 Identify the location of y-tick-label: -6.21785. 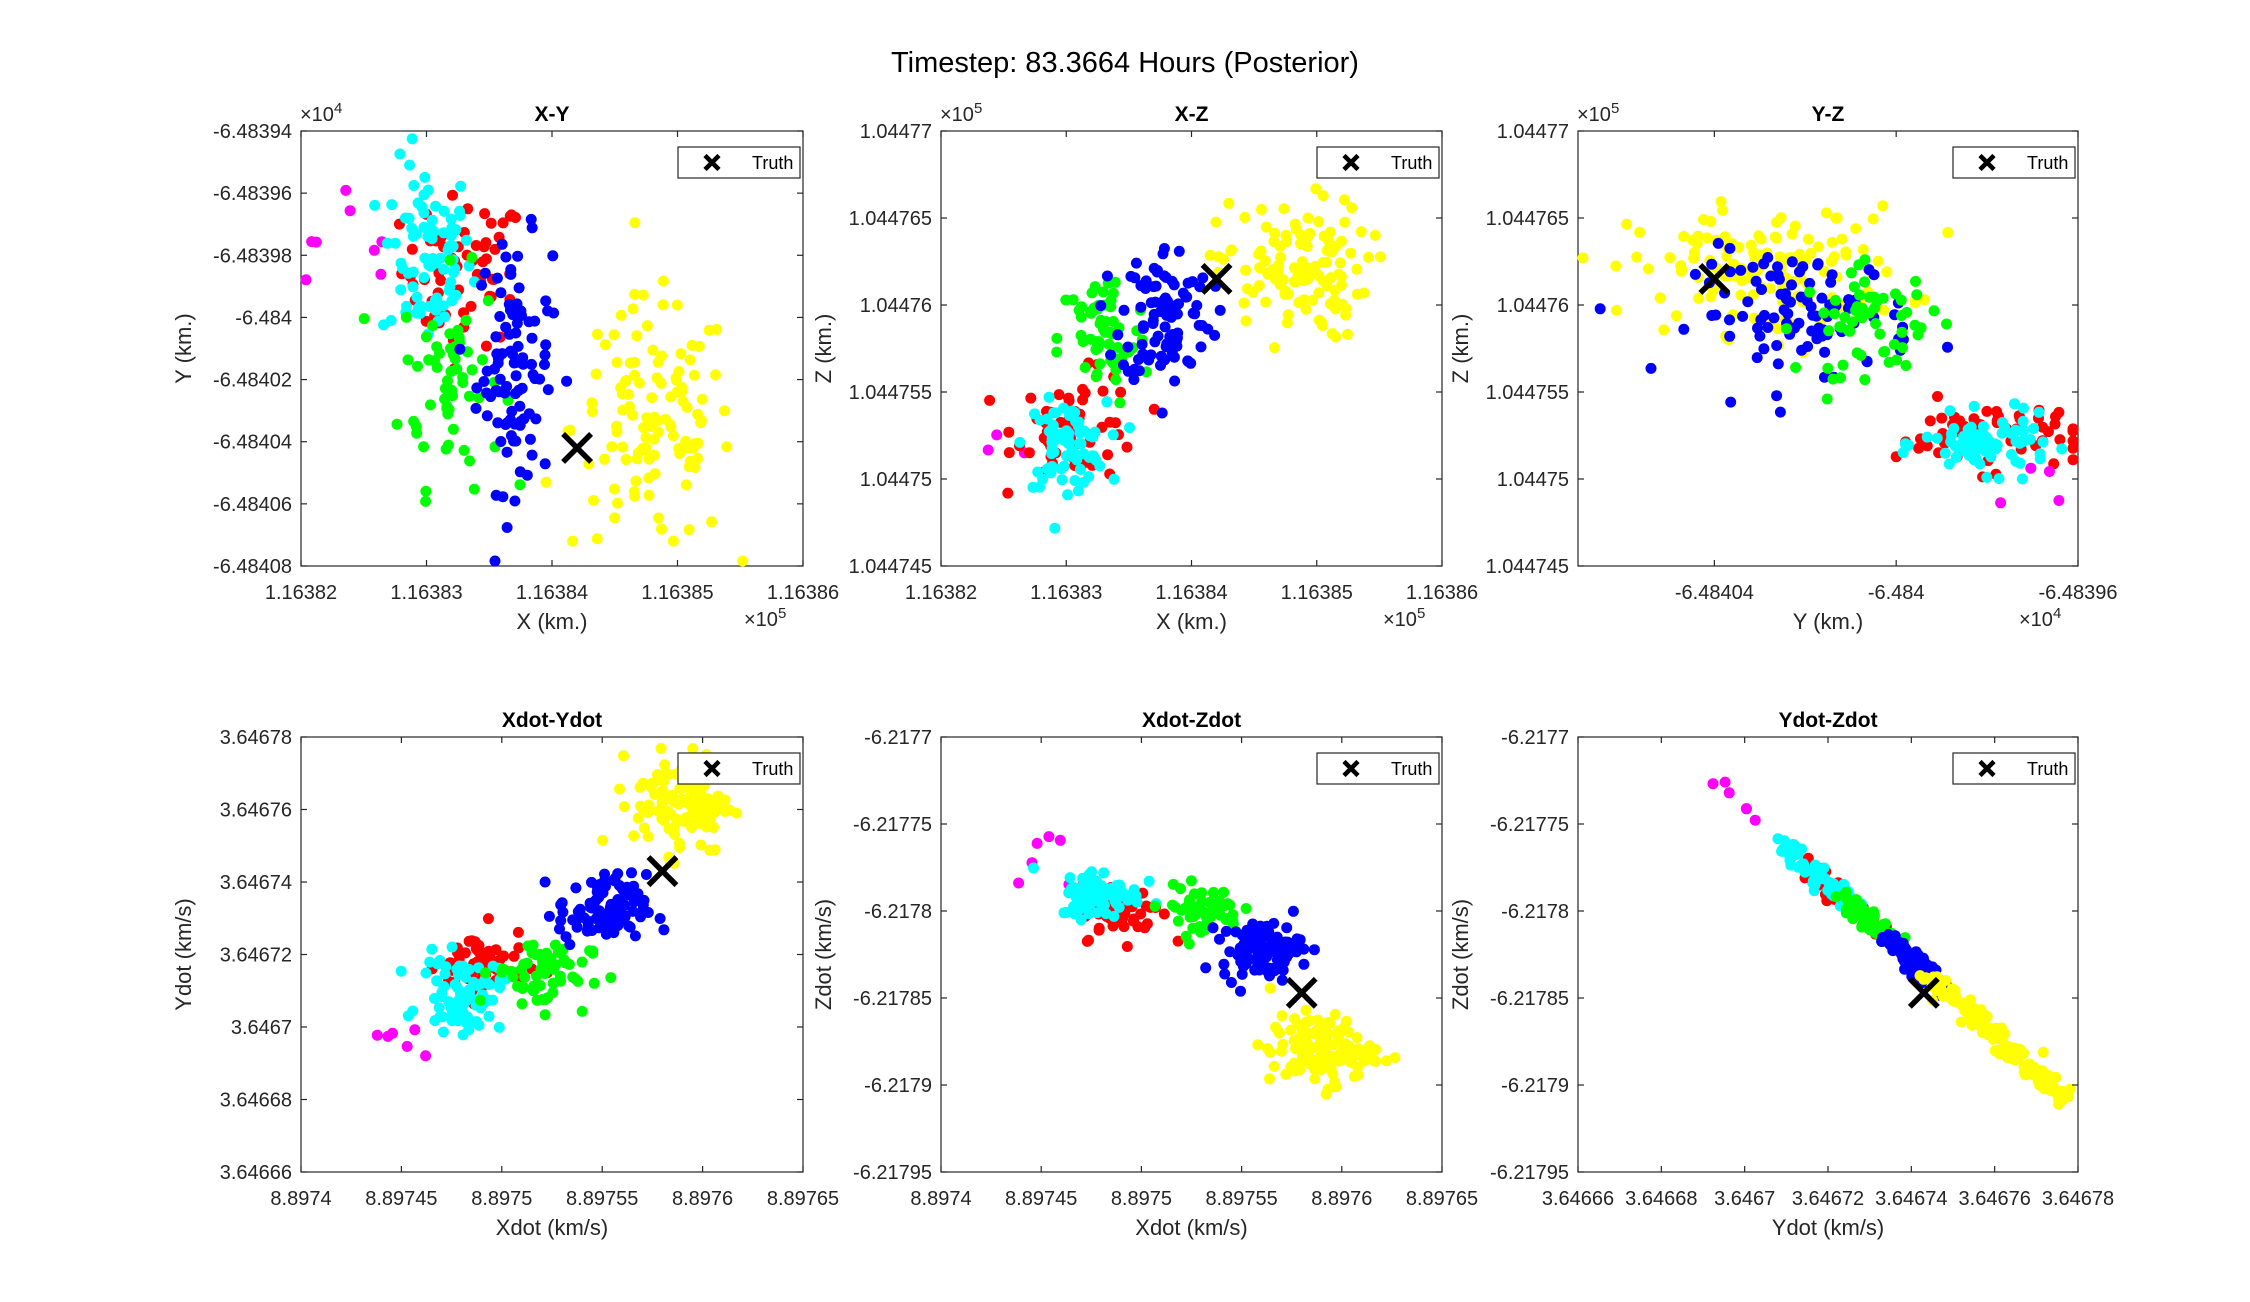
(892, 999).